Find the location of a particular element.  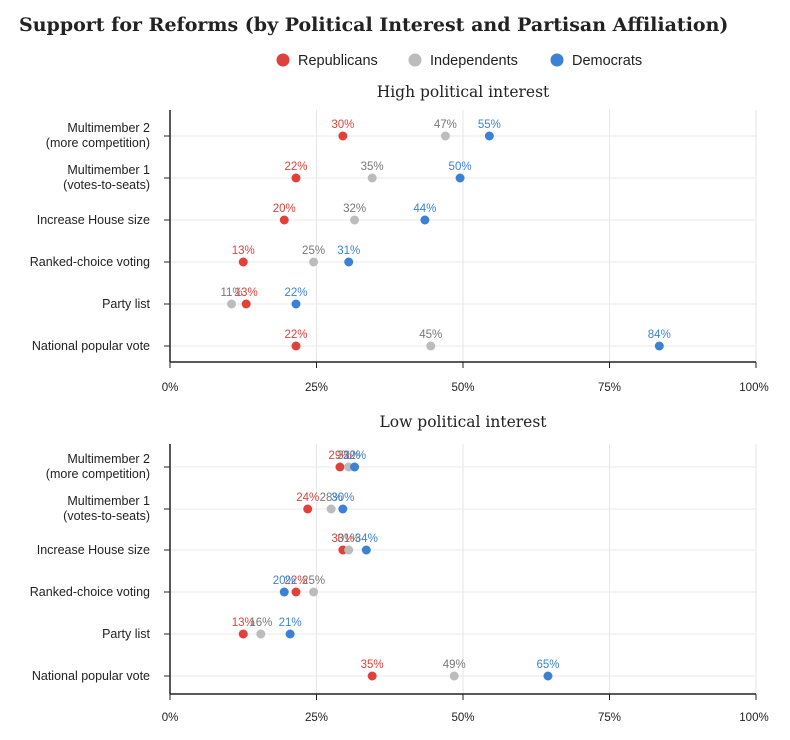

legend: Republicans Independents Democrats is located at coordinates (459, 61).